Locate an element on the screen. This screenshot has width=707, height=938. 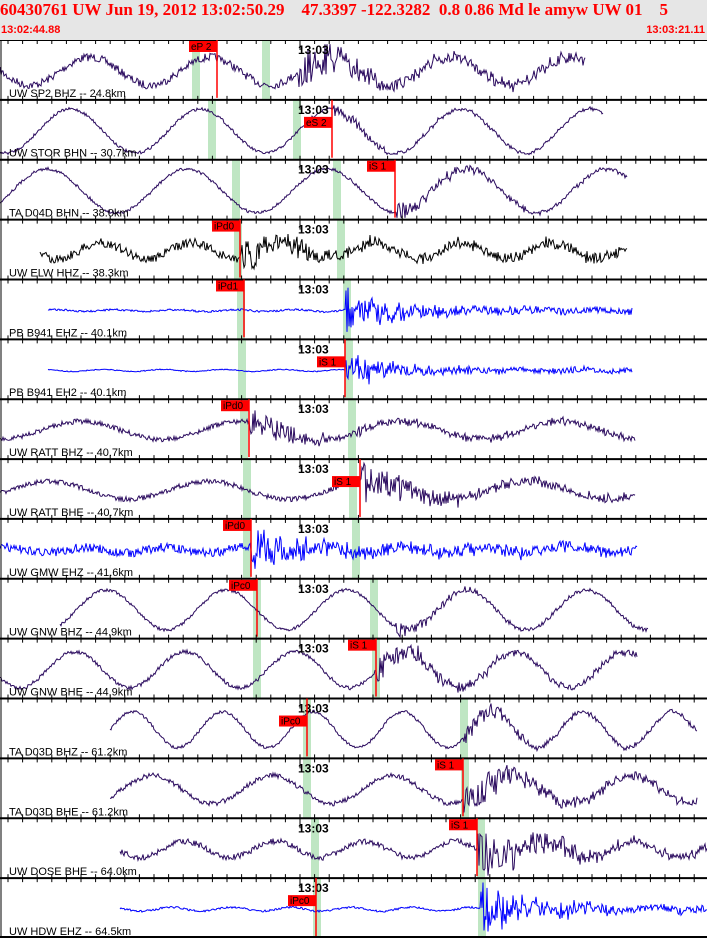
phase-pick-label: iPd1 is located at coordinates (228, 286).